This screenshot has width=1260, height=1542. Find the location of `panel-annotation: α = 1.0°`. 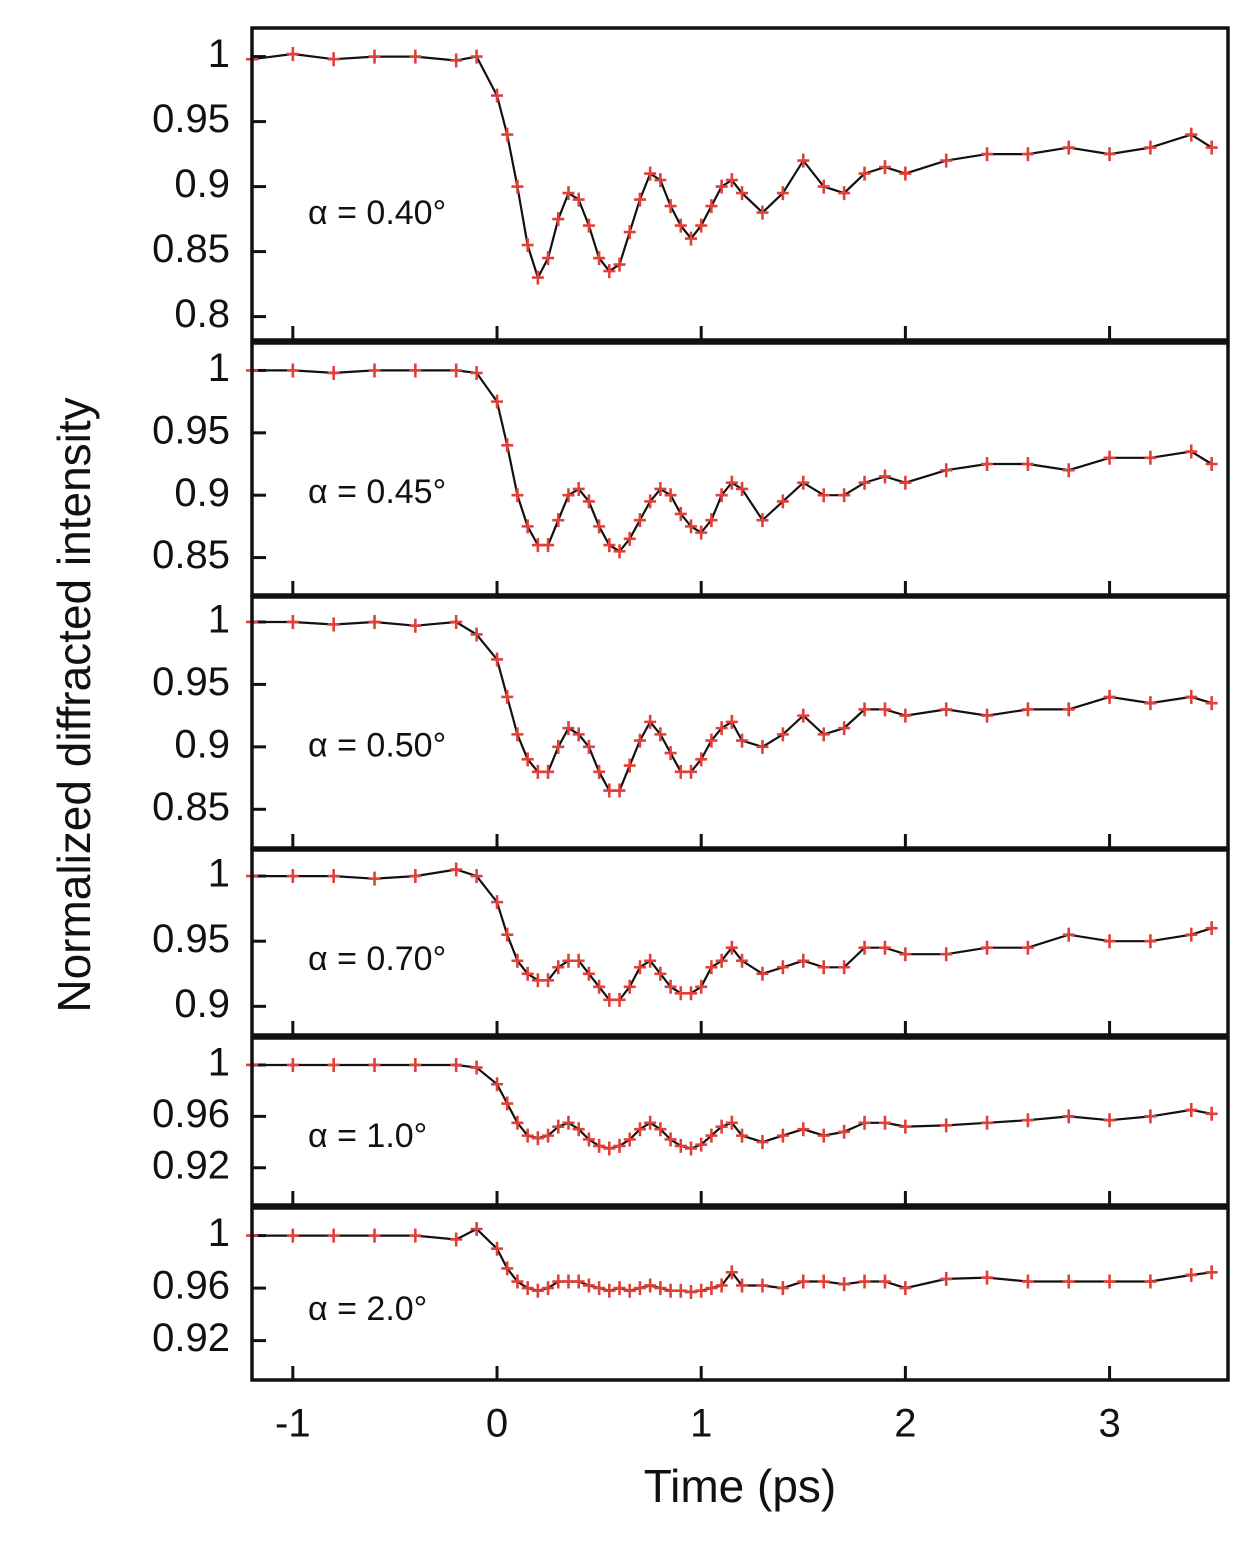

panel-annotation: α = 1.0° is located at coordinates (367, 1136).